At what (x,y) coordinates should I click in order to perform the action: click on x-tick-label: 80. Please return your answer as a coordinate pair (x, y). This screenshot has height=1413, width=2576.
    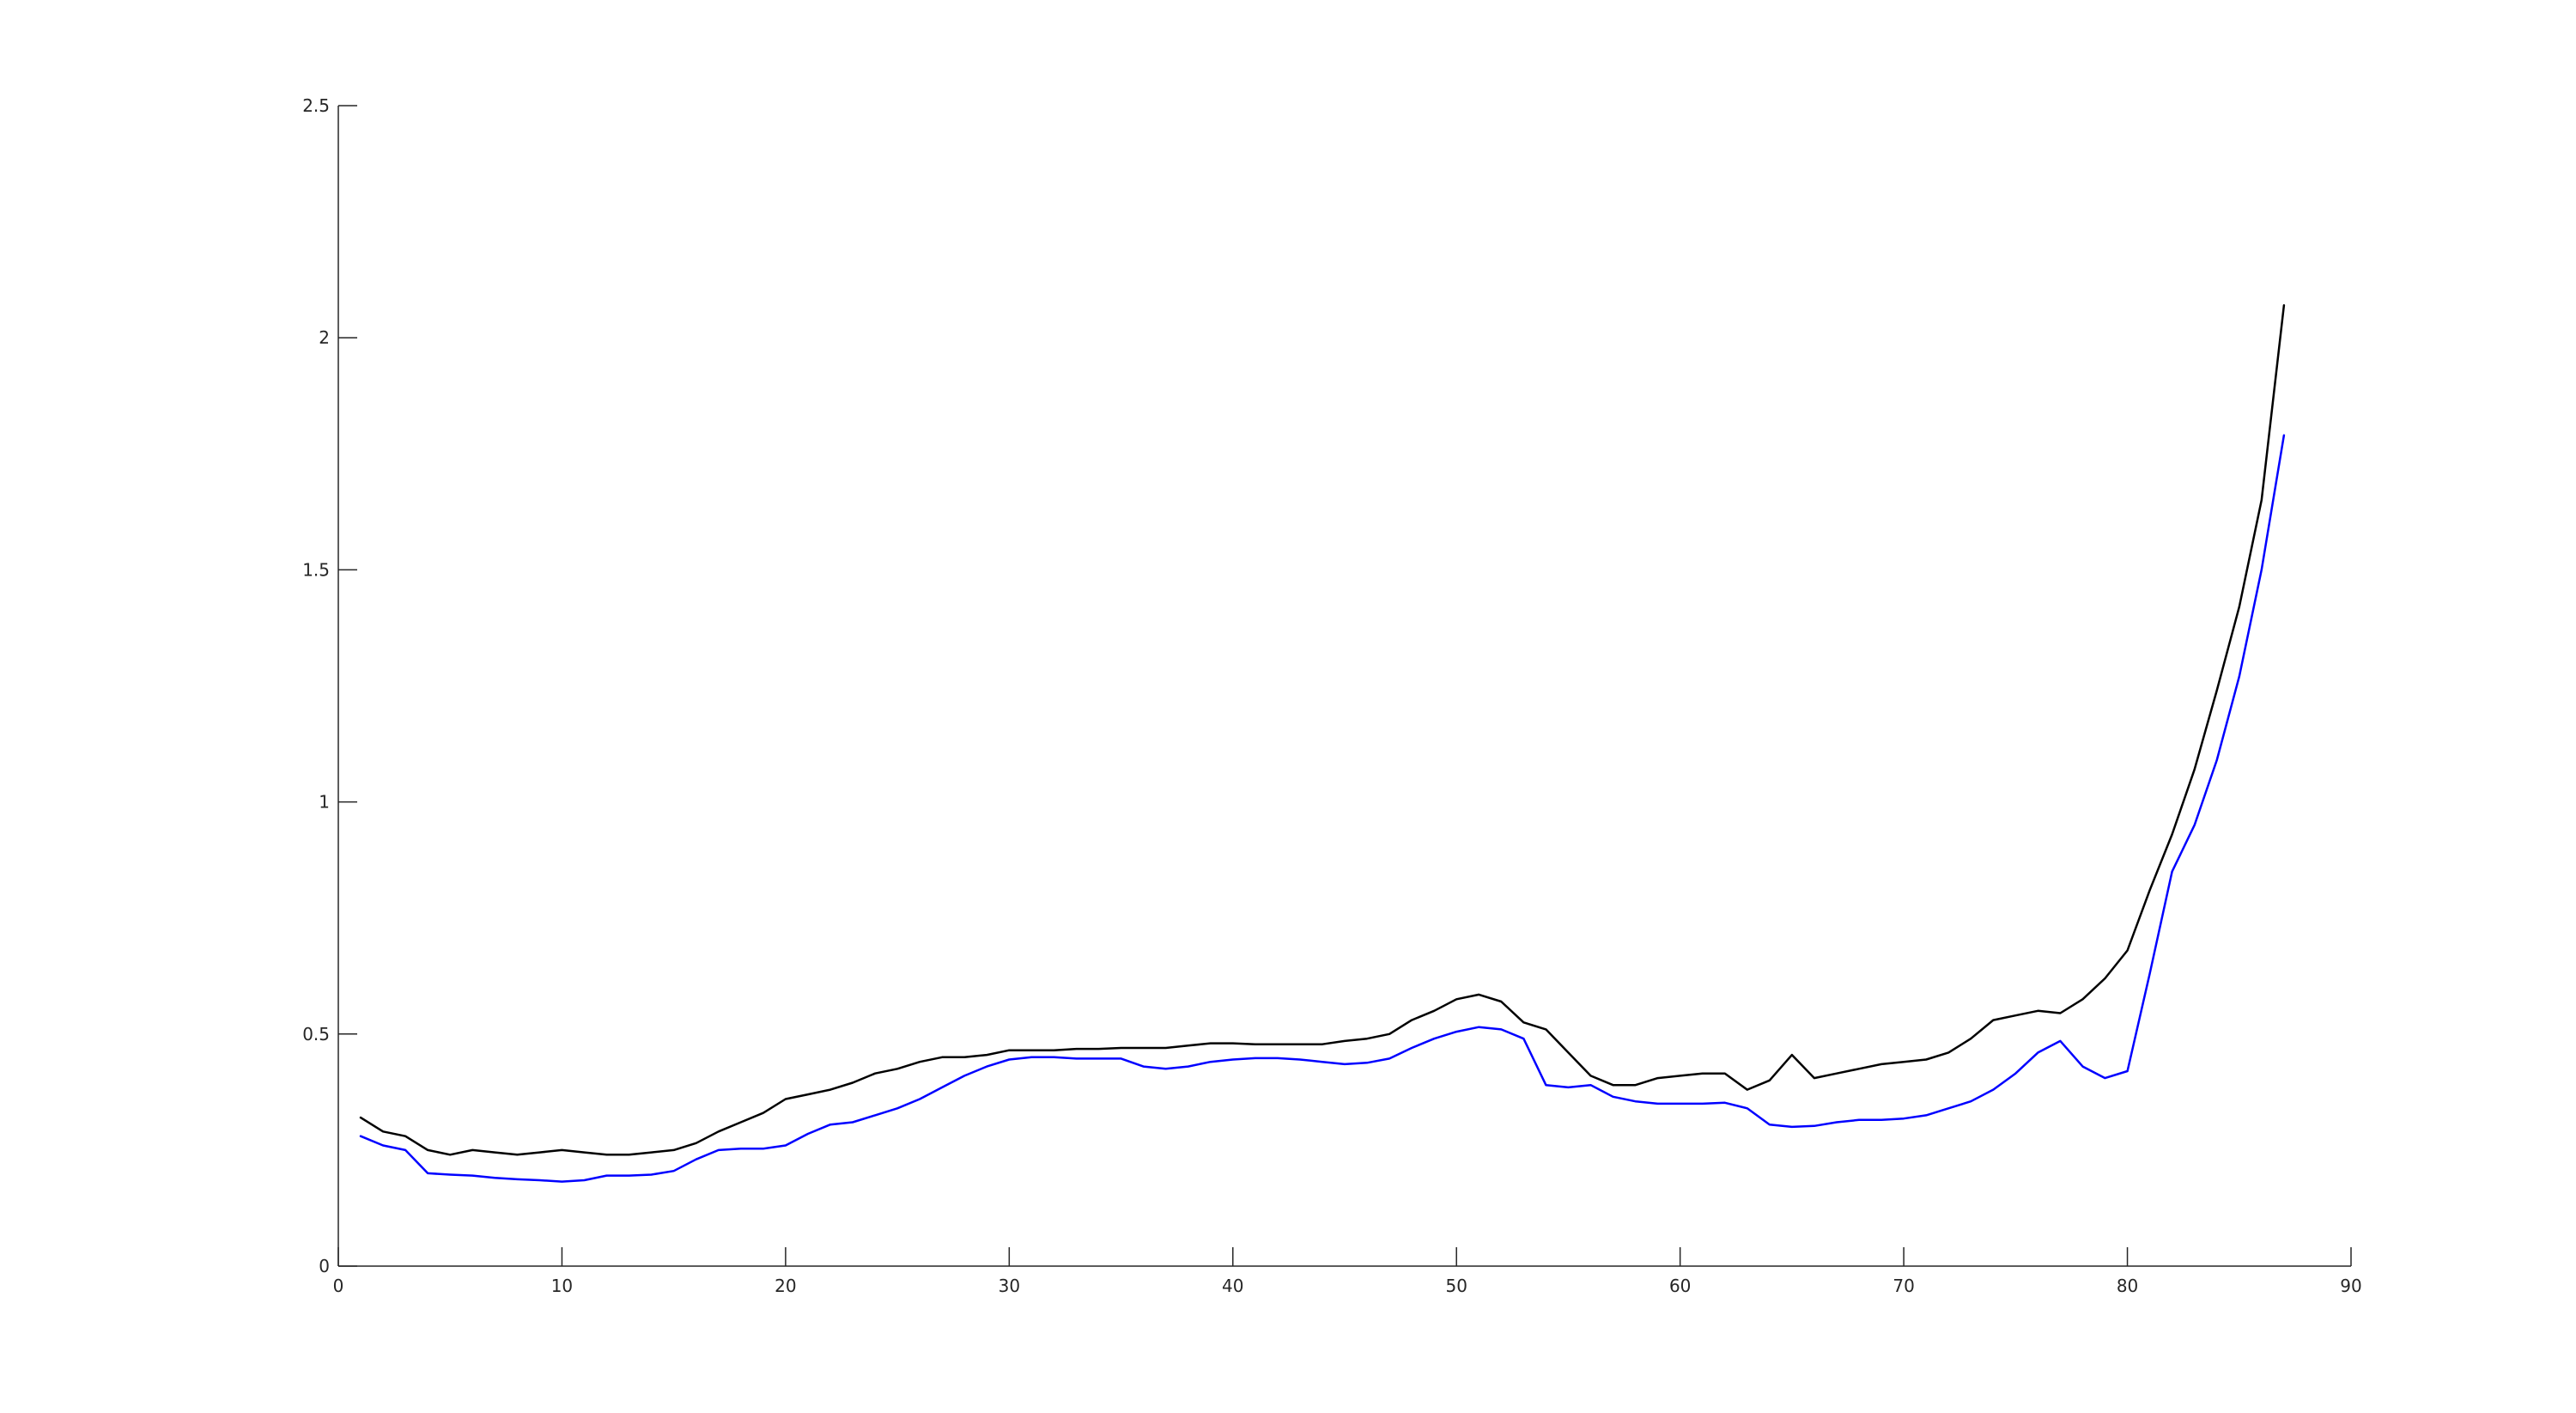
    Looking at the image, I should click on (2127, 1286).